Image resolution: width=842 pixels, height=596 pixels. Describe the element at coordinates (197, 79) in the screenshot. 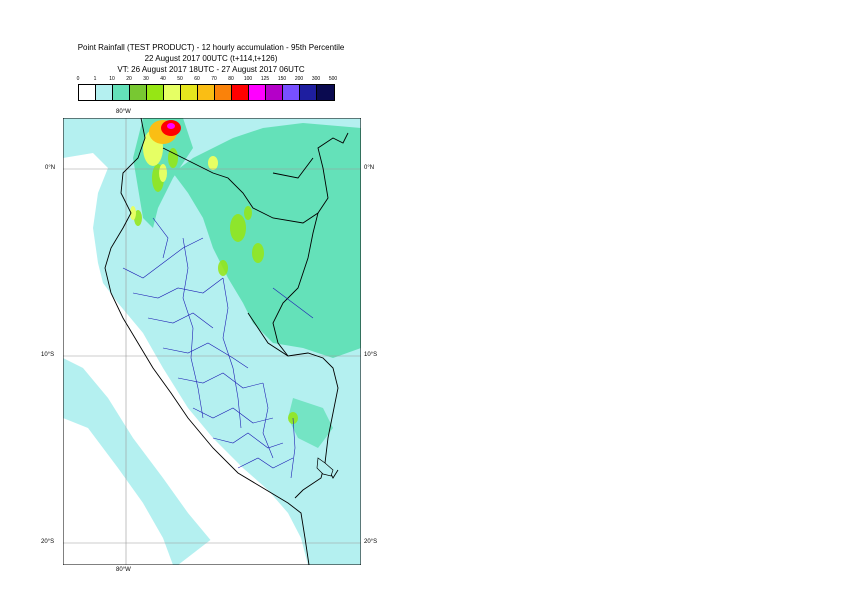

I see `legend-tick-label: 60` at that location.